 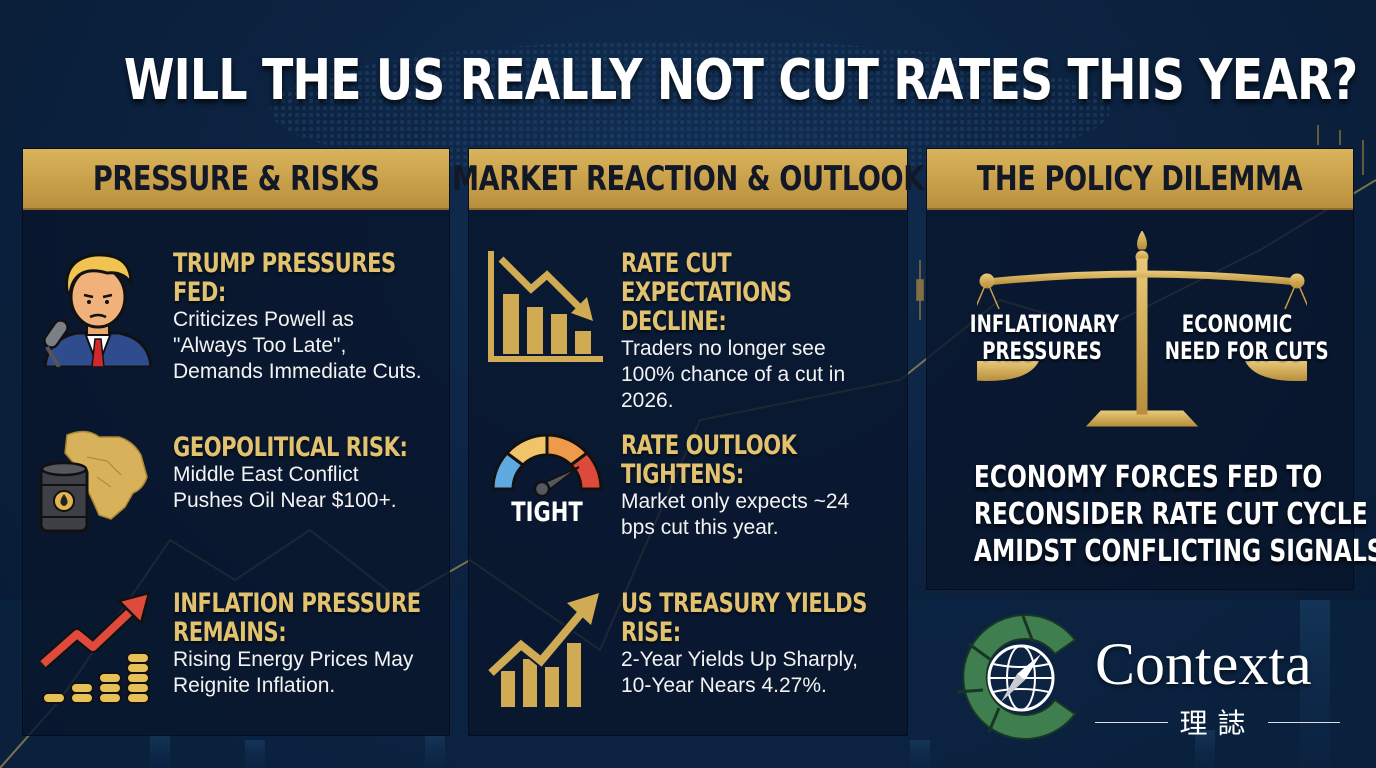 I want to click on item-body-line: 2-Year Yields Up Sharply,, so click(x=739, y=659).